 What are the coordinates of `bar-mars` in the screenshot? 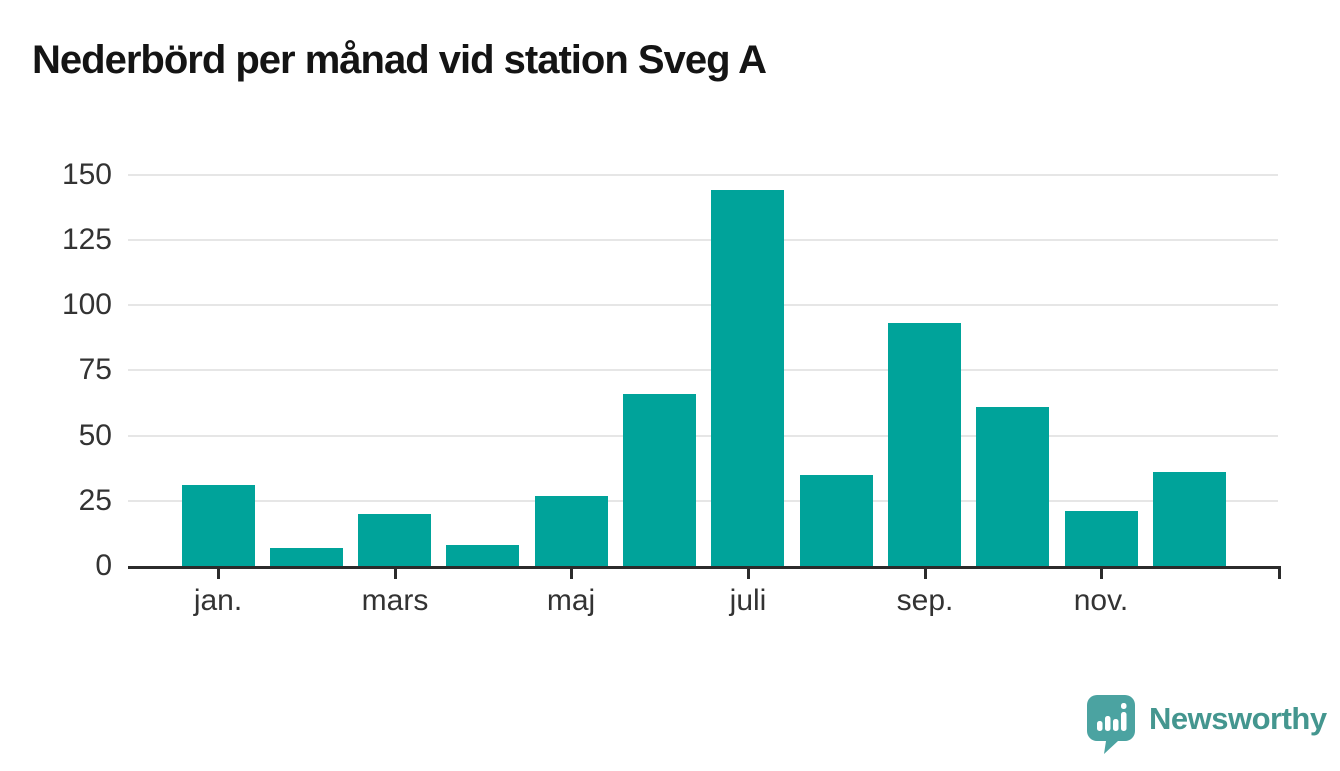 It's located at (394, 540).